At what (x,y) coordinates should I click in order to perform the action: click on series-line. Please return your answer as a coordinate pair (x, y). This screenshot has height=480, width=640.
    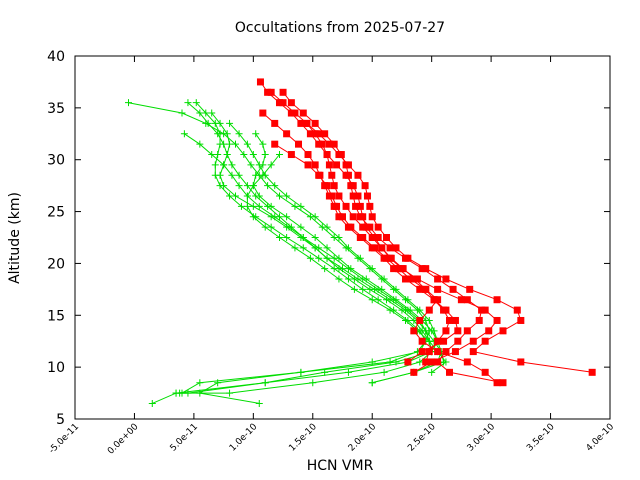
    Looking at the image, I should click on (346, 263).